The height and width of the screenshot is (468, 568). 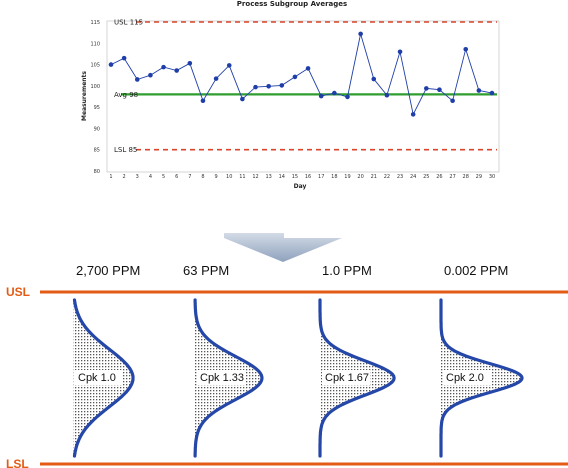 I want to click on x-tick-label: 30, so click(x=492, y=177).